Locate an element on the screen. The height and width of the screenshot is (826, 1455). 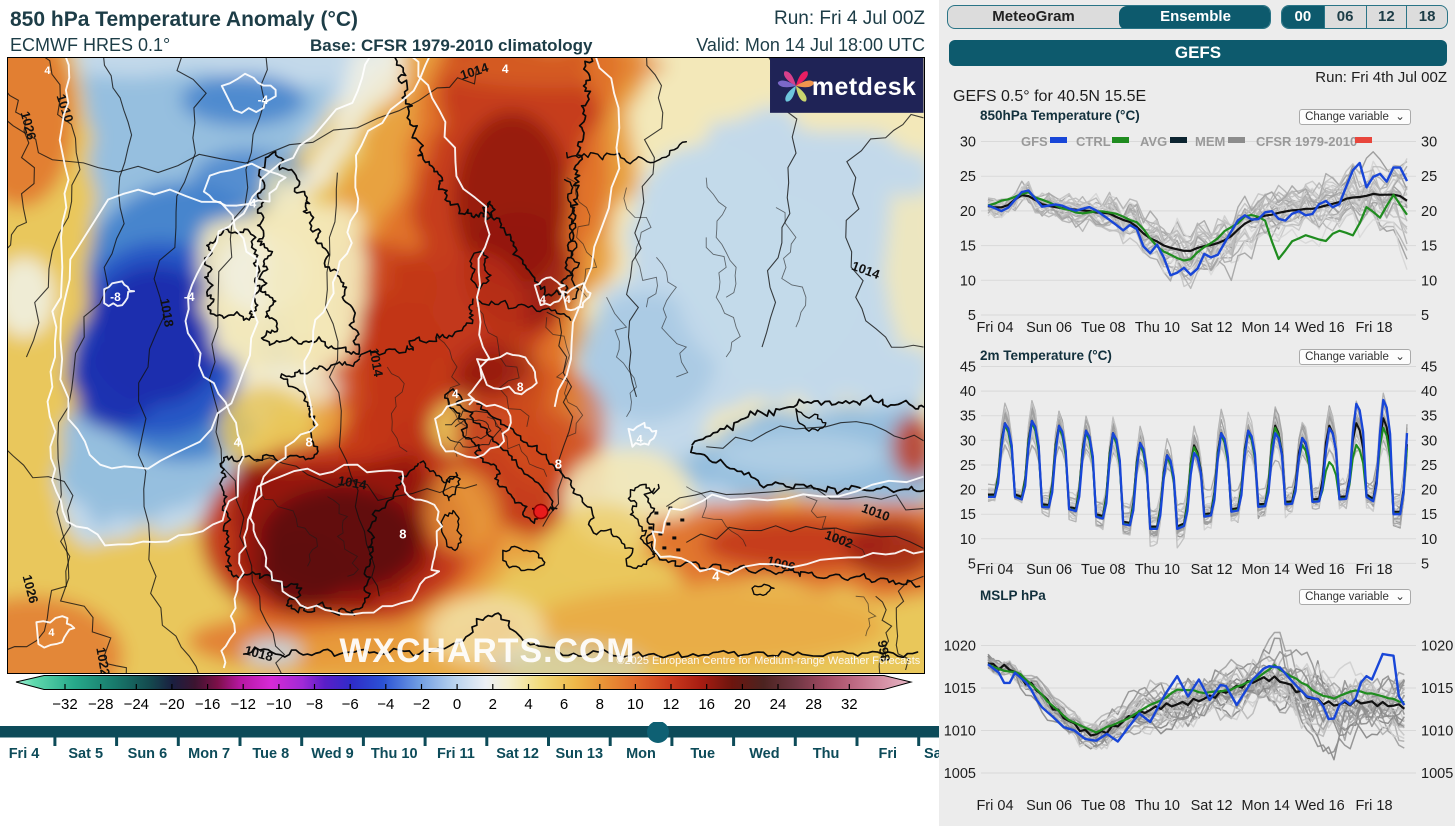
svg-text: 24 is located at coordinates (778, 704).